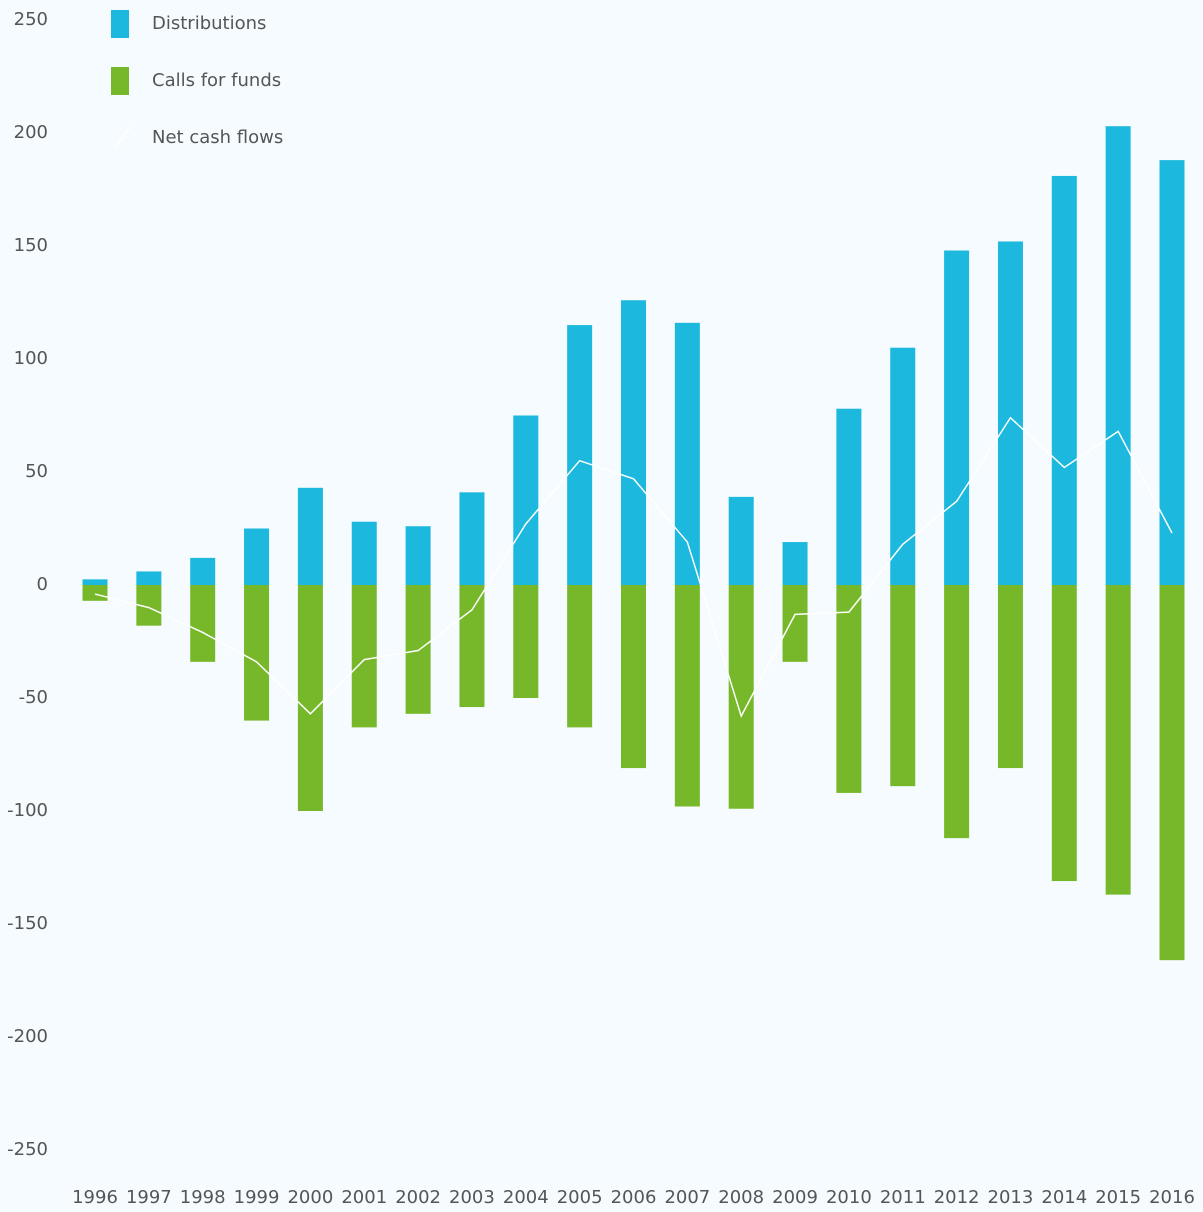  Describe the element at coordinates (1118, 1197) in the screenshot. I see `x-tick-label: 2015` at that location.